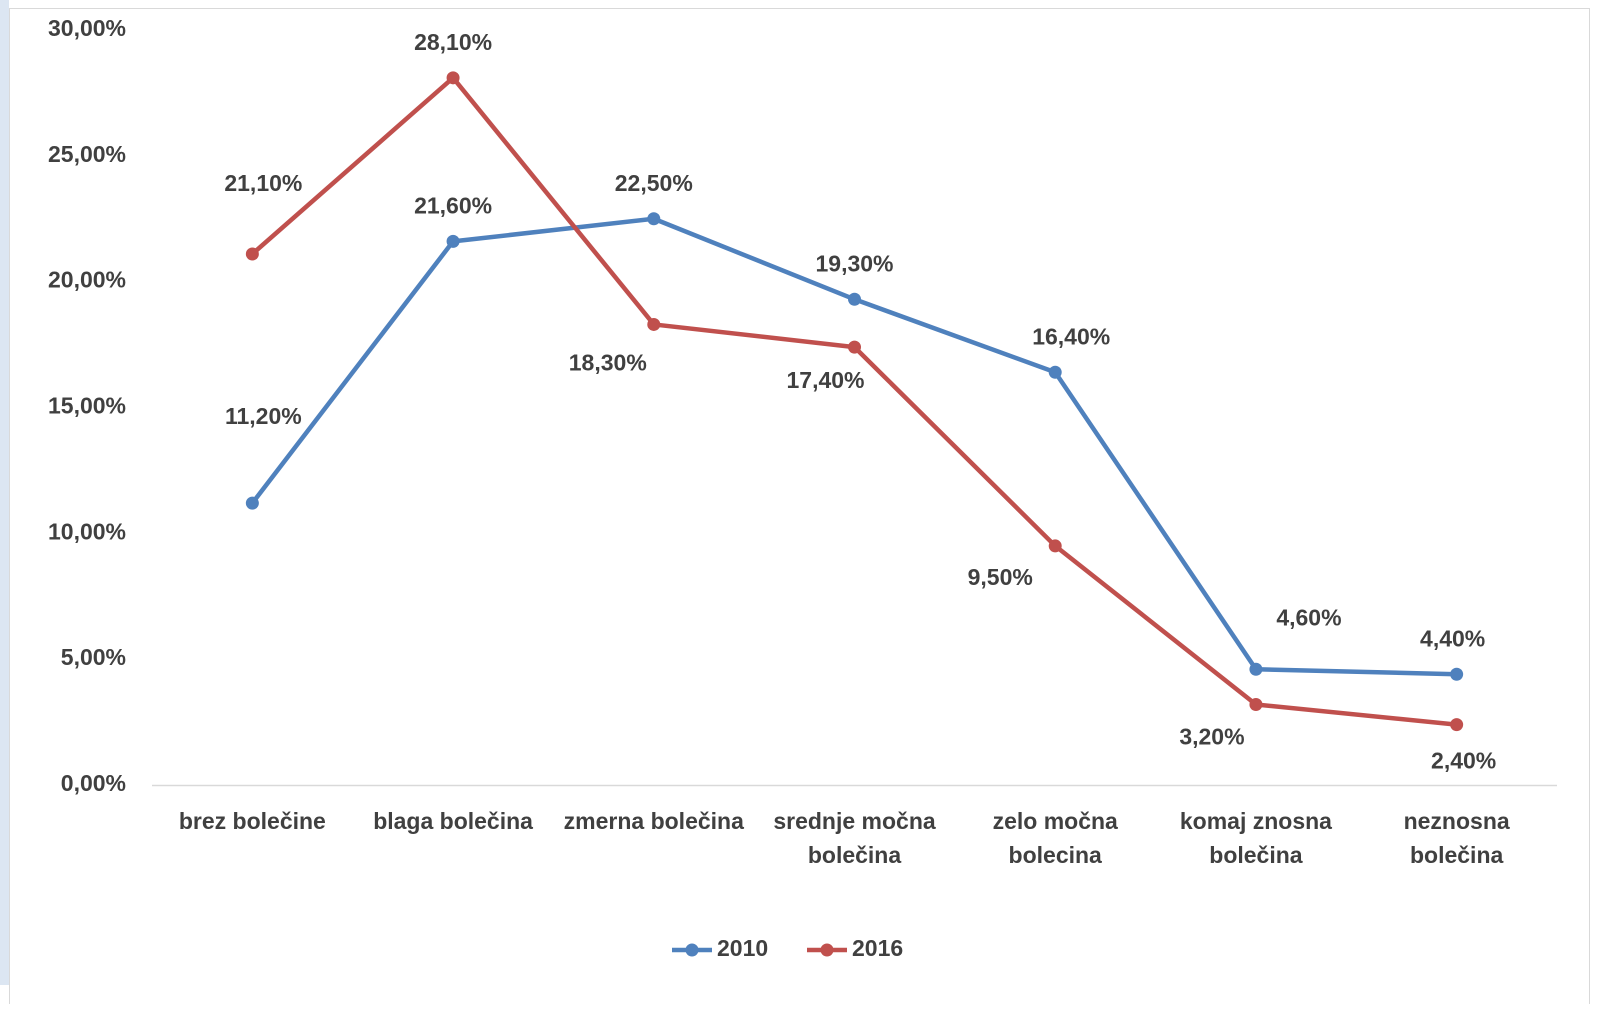 Image resolution: width=1598 pixels, height=1009 pixels. What do you see at coordinates (263, 416) in the screenshot?
I see `data-label: 11,20%` at bounding box center [263, 416].